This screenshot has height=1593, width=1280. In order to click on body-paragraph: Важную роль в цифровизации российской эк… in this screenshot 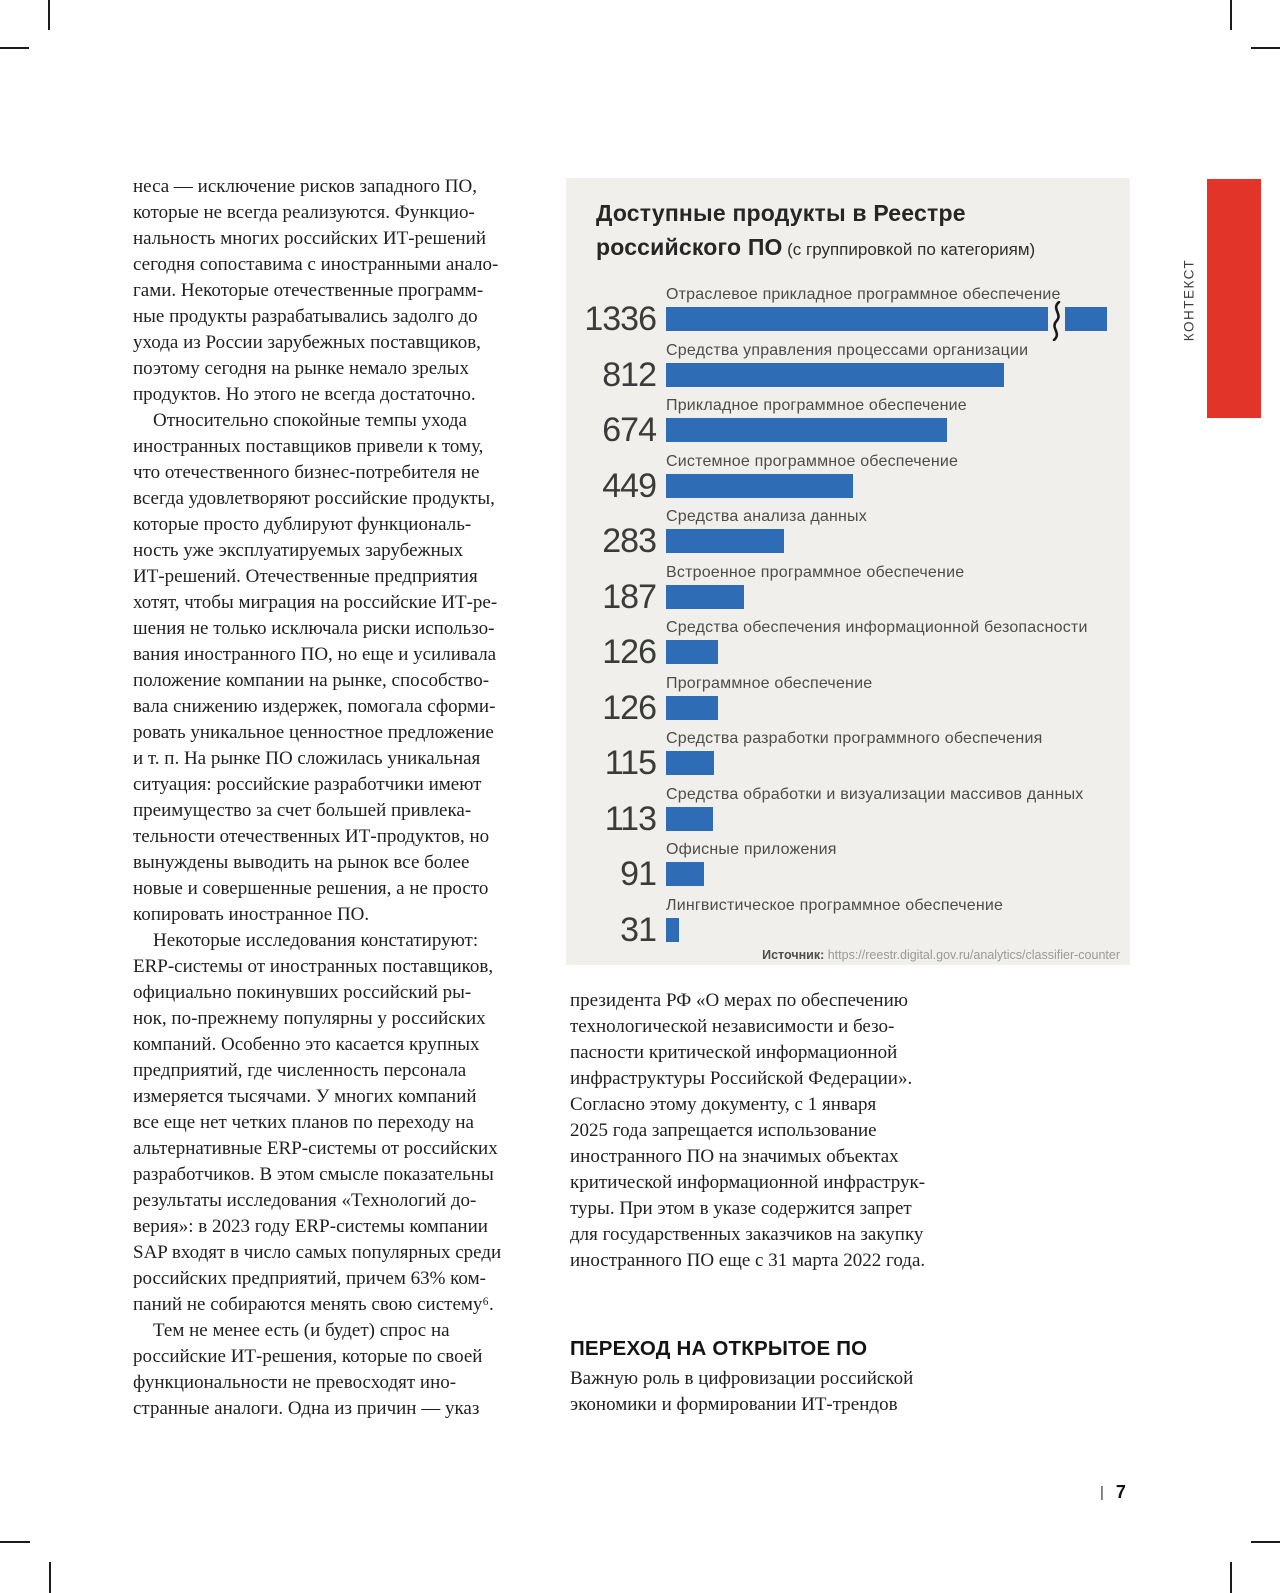, I will do `click(742, 1391)`.